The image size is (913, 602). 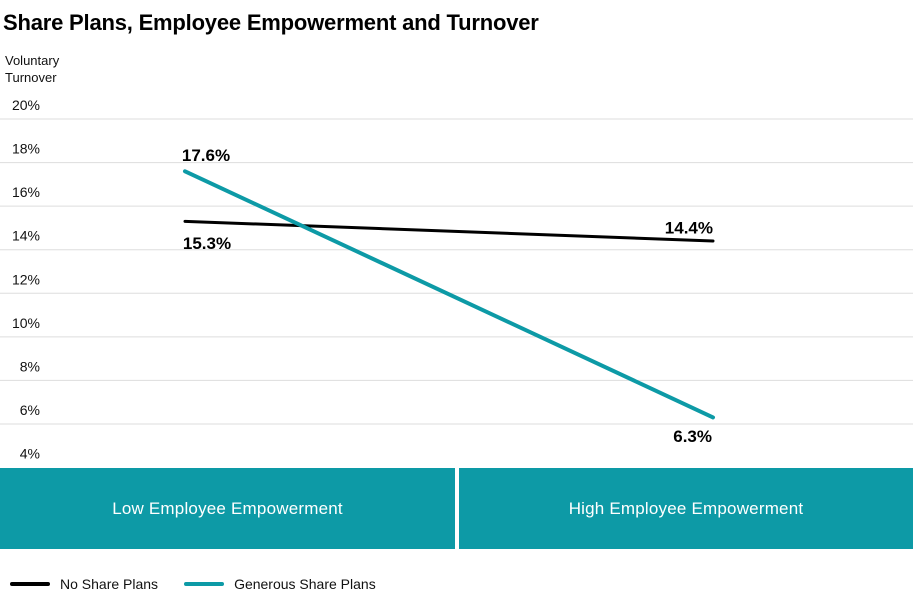 I want to click on legend-item-generous-share-plans: Generous Share Plans, so click(x=280, y=584).